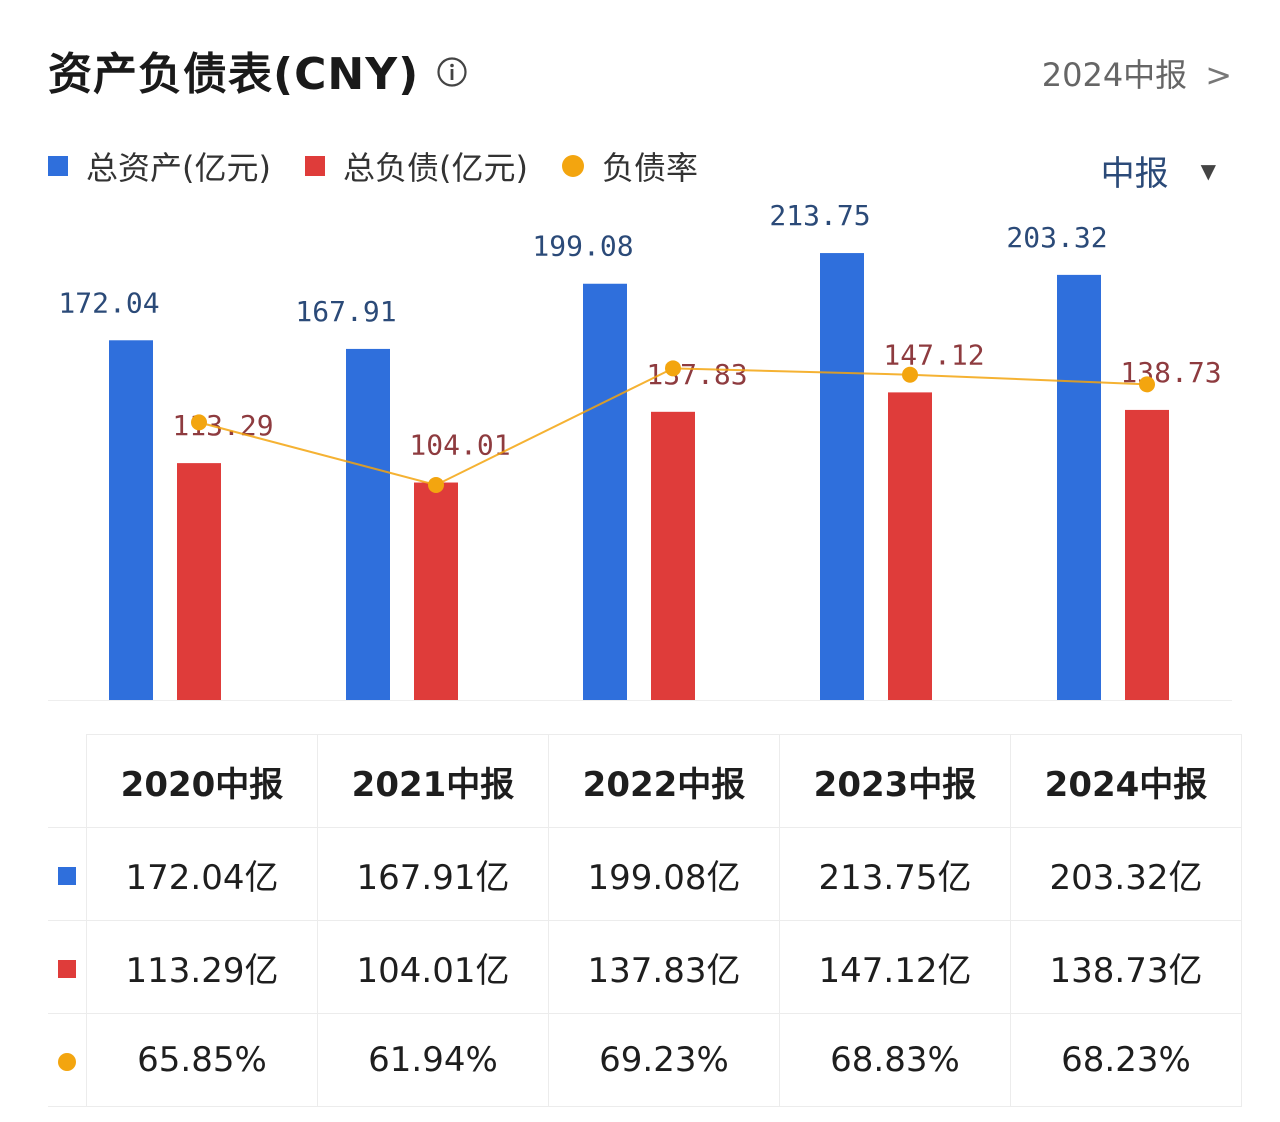  I want to click on table-header-cell: 2020中报, so click(202, 781).